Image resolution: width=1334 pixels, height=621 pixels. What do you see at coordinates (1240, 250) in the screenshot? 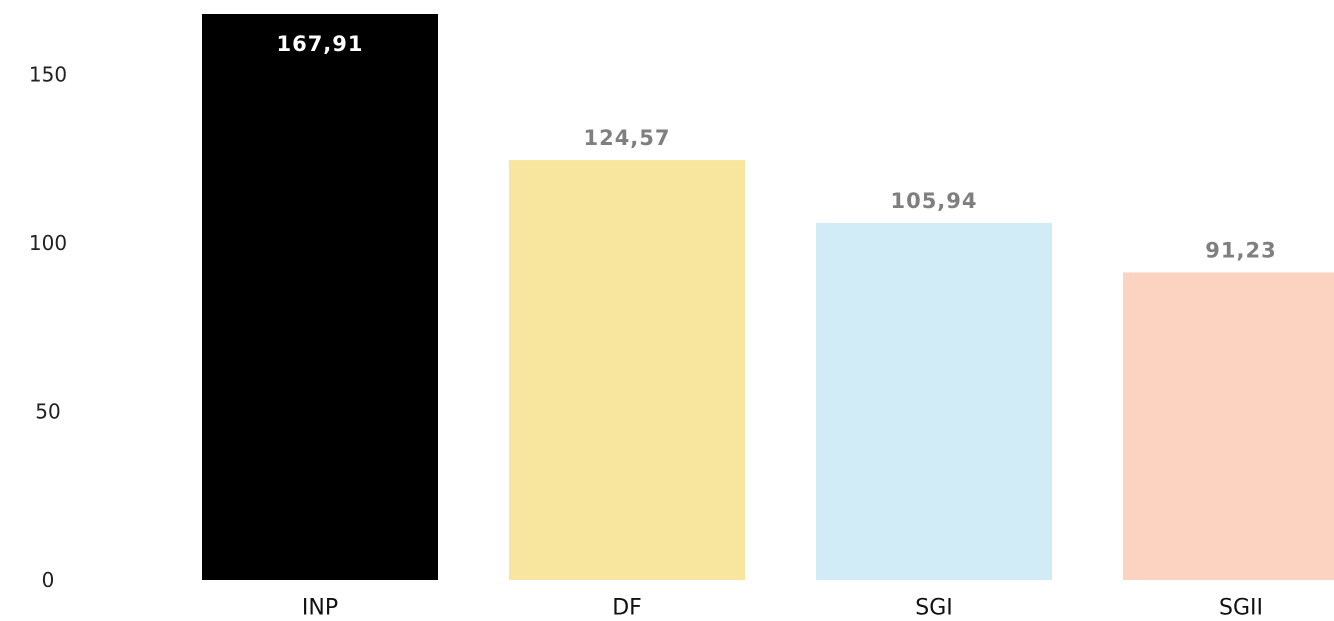
I see `data-label-sgii: 91,23` at bounding box center [1240, 250].